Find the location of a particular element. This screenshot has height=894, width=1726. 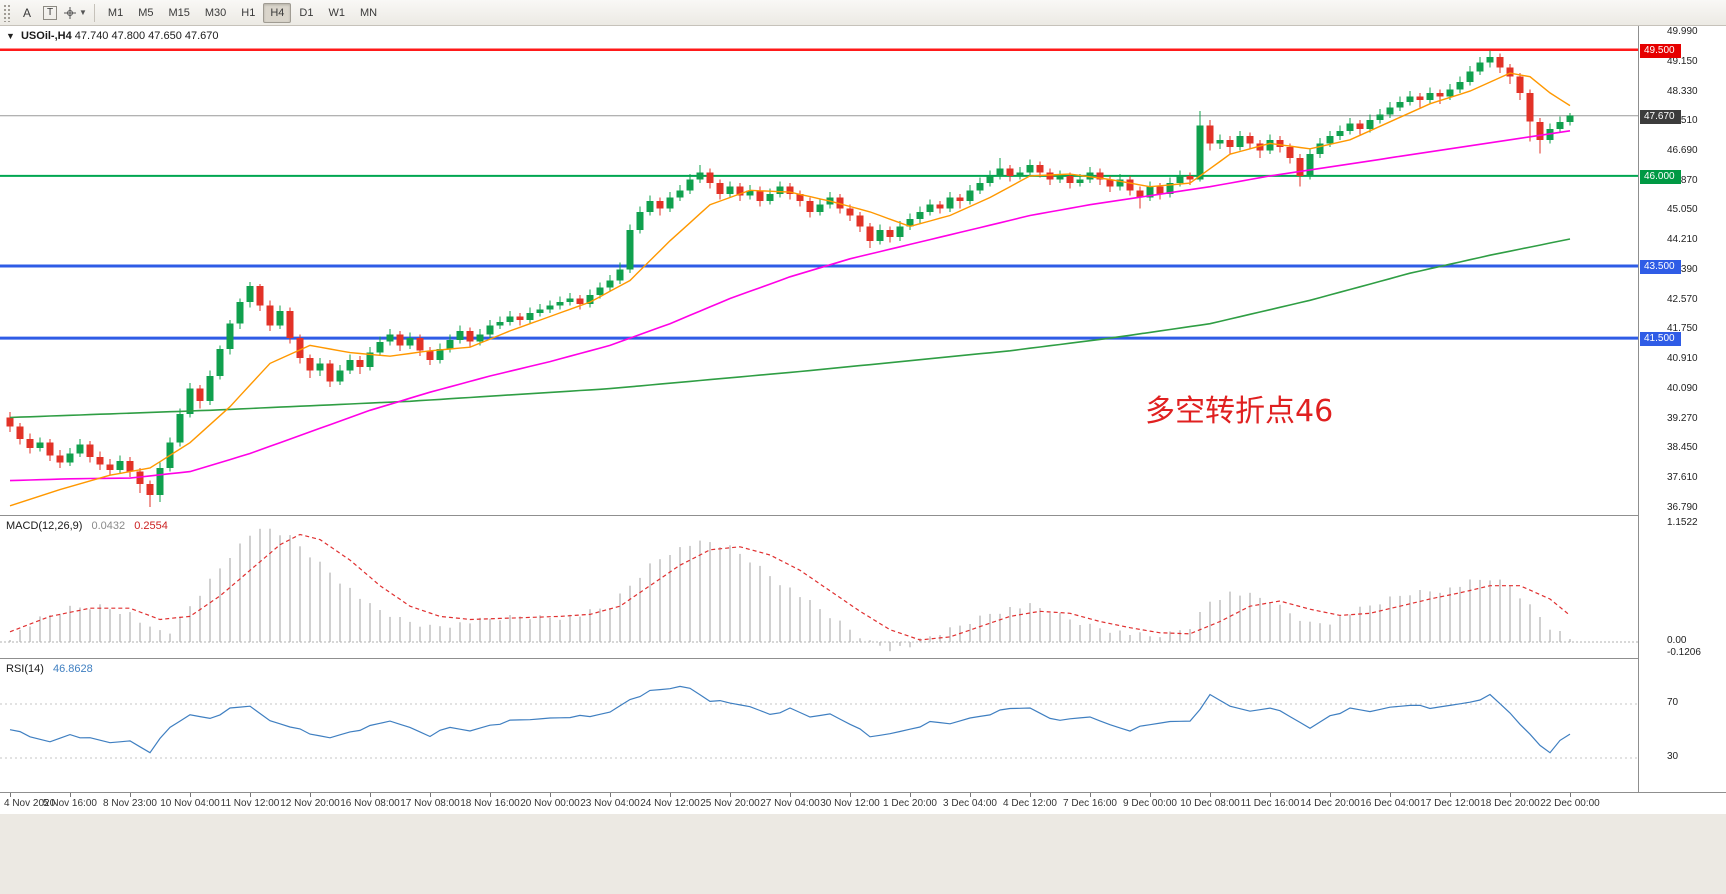

one-click-trading-arrow: ▼ is located at coordinates (10, 36).